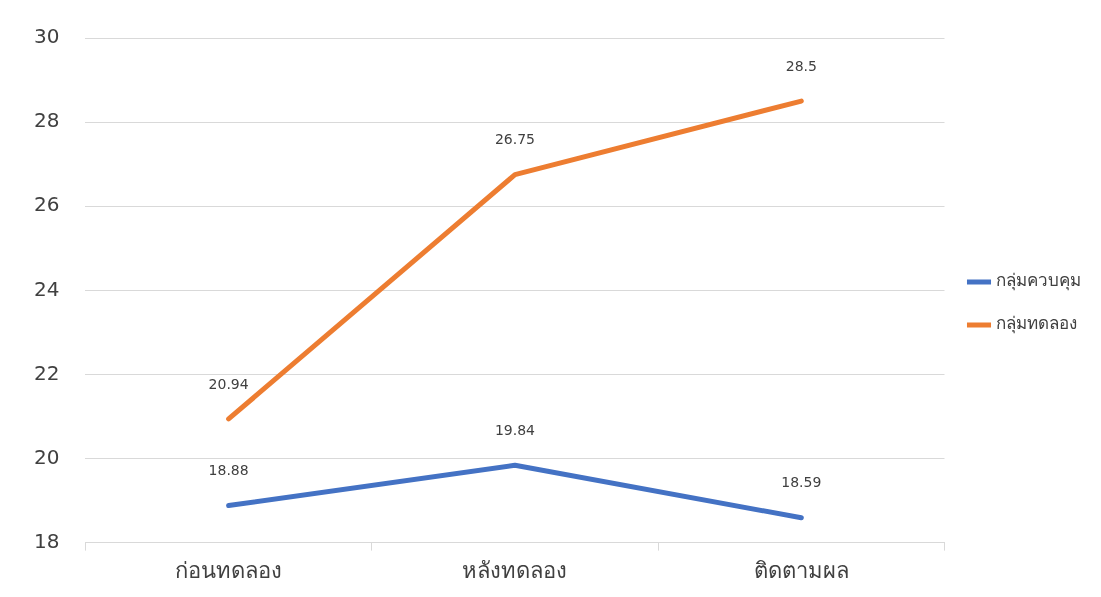 The width and height of the screenshot is (1101, 597). I want to click on y-tick-label: 26, so click(47, 204).